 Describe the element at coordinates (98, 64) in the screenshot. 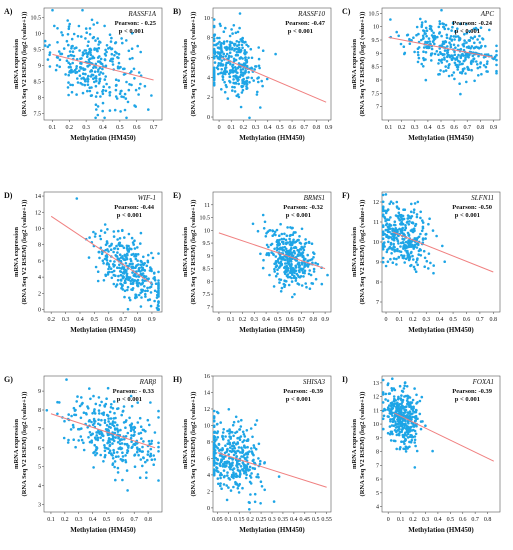

I see `scatter-points` at that location.